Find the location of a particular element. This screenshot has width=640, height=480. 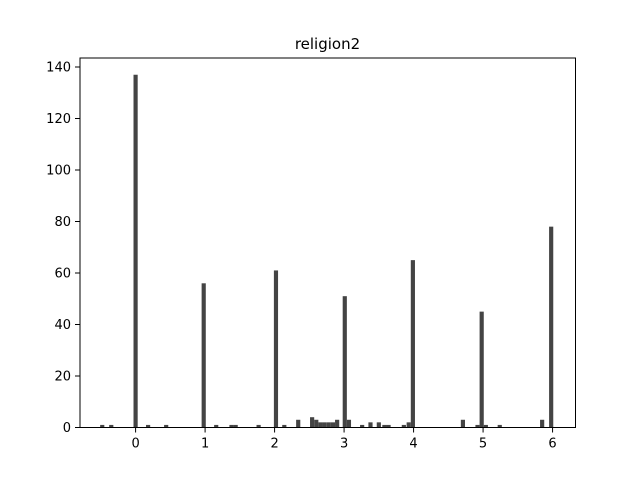

x-tick-label-2: 2 is located at coordinates (274, 444).